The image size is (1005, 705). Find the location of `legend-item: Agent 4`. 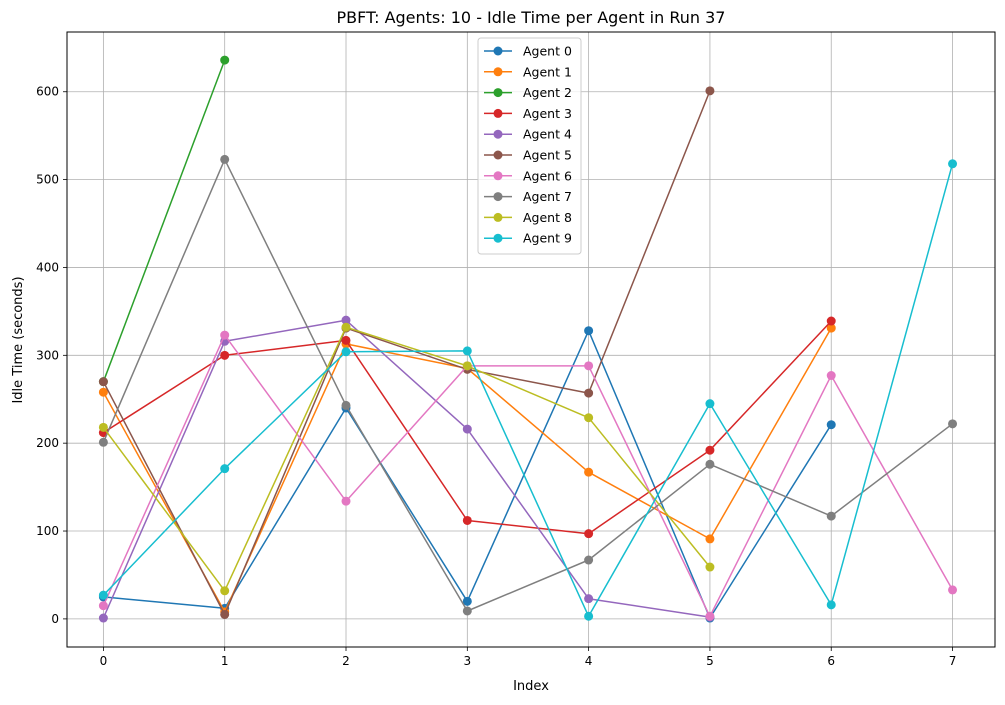

legend-item: Agent 4 is located at coordinates (528, 134).